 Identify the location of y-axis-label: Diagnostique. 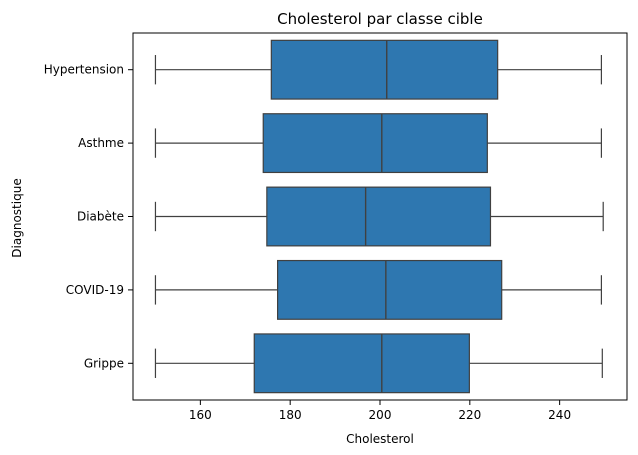
(17, 217).